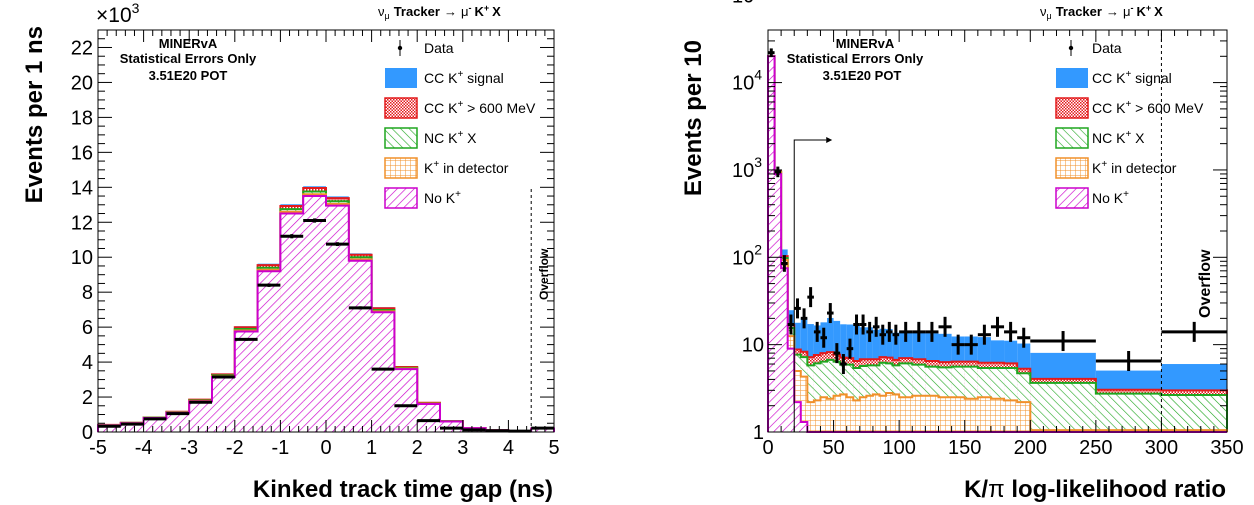 The height and width of the screenshot is (505, 1254). Describe the element at coordinates (747, 81) in the screenshot. I see `y-tick-label: 104` at that location.